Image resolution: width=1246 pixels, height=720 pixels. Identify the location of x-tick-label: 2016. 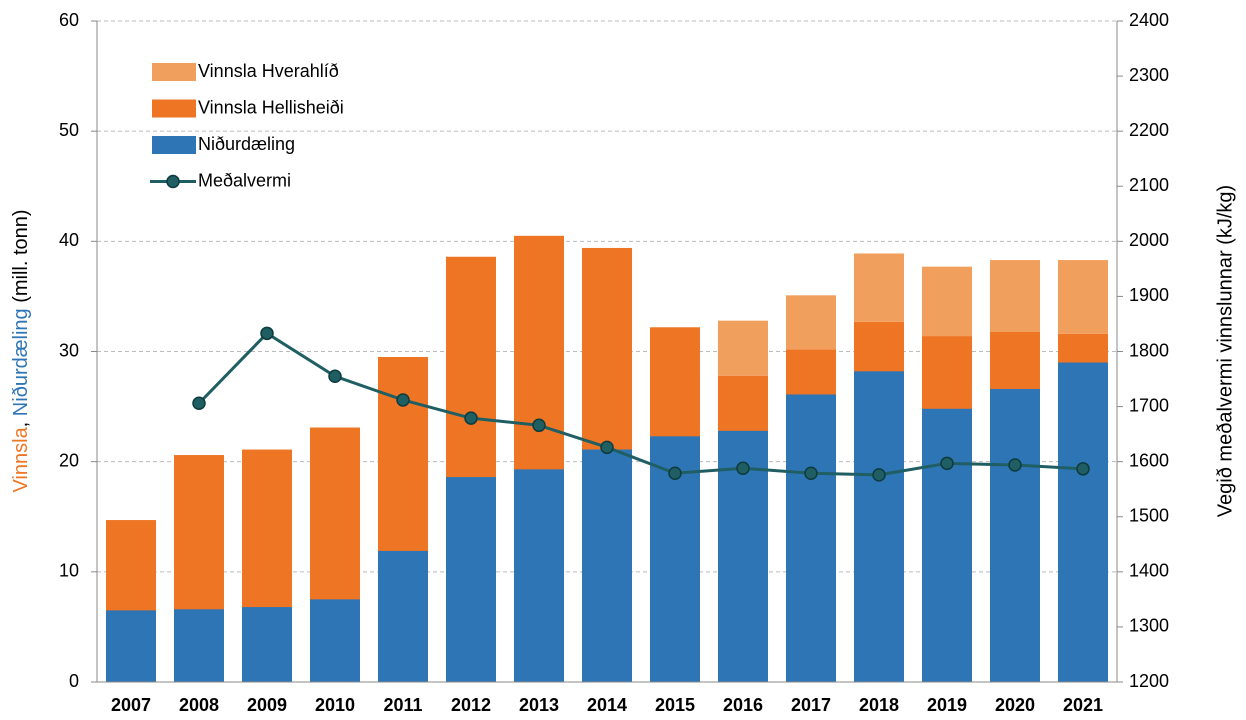
(743, 705).